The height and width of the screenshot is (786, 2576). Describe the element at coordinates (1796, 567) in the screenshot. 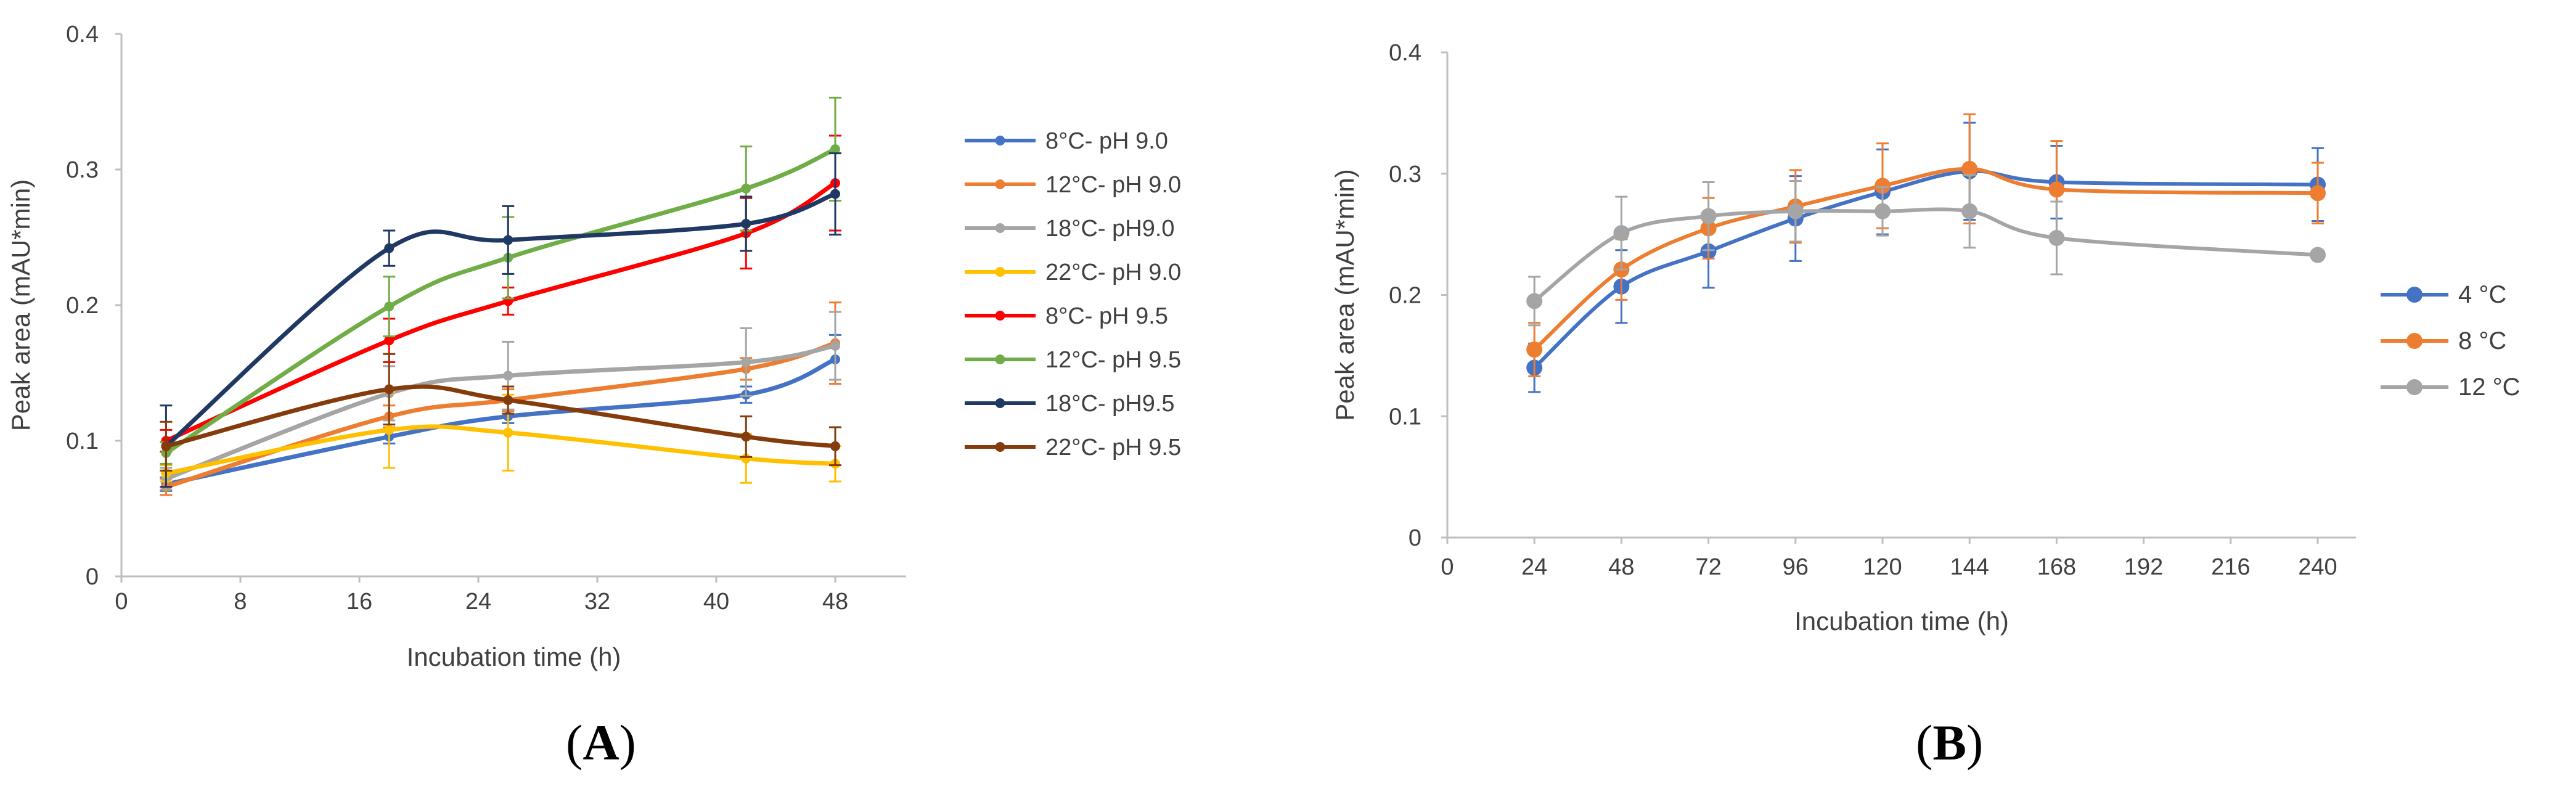

I see `x-tick-label: 96` at that location.